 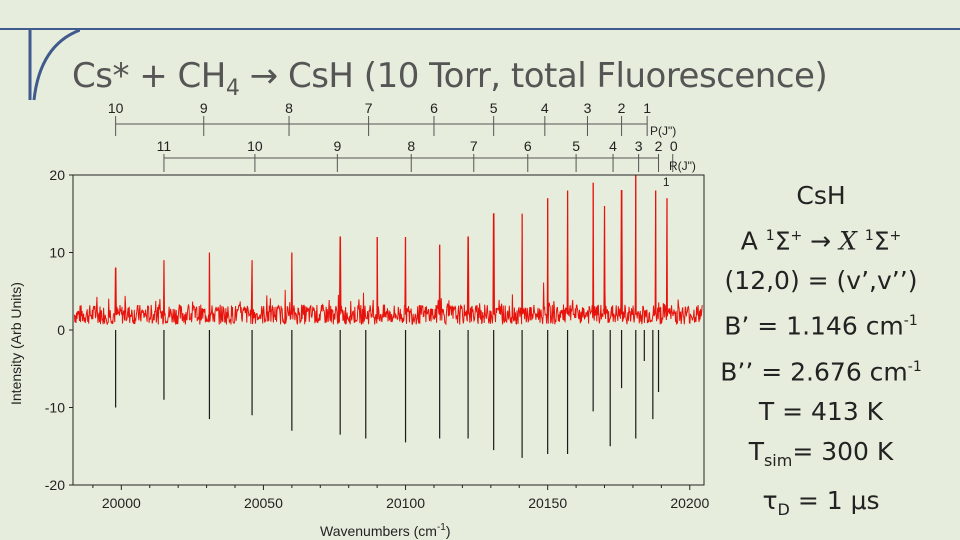 What do you see at coordinates (547, 503) in the screenshot?
I see `x-tick-label: 20150` at bounding box center [547, 503].